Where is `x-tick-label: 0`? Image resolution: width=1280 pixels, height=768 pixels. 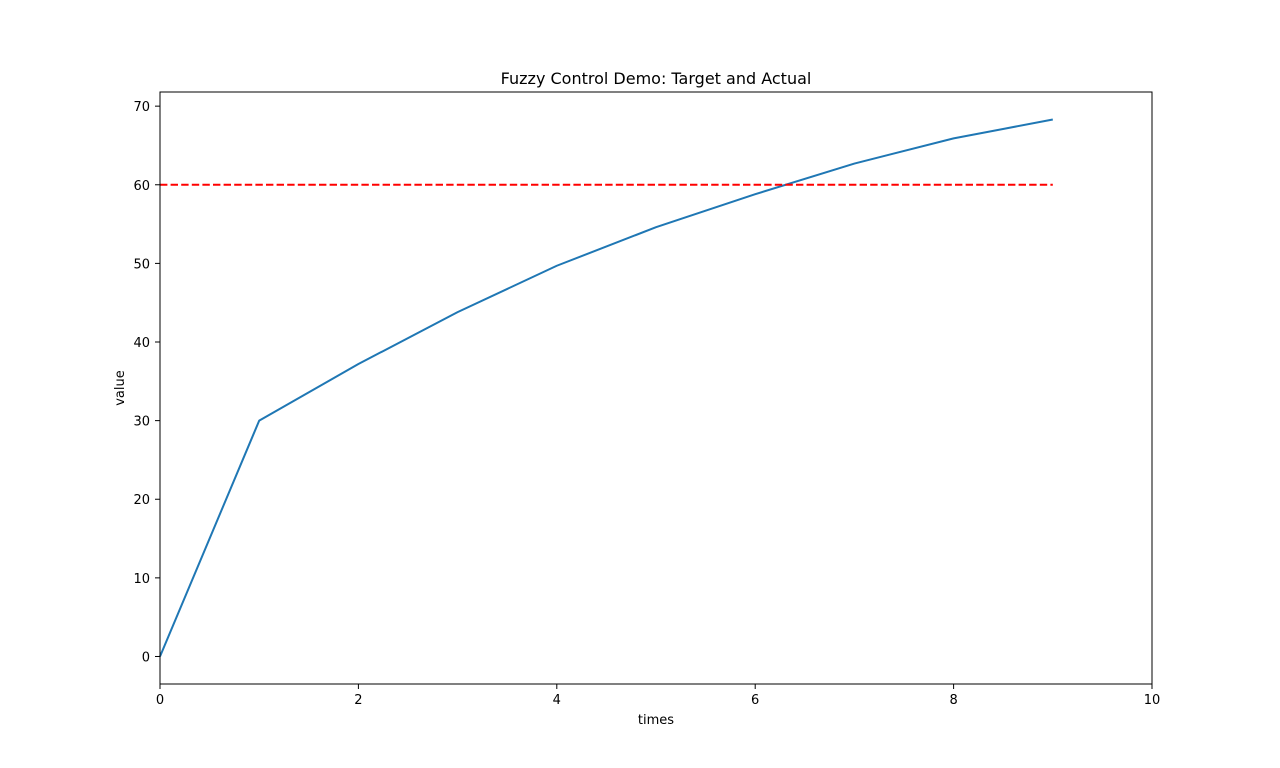 x-tick-label: 0 is located at coordinates (160, 700).